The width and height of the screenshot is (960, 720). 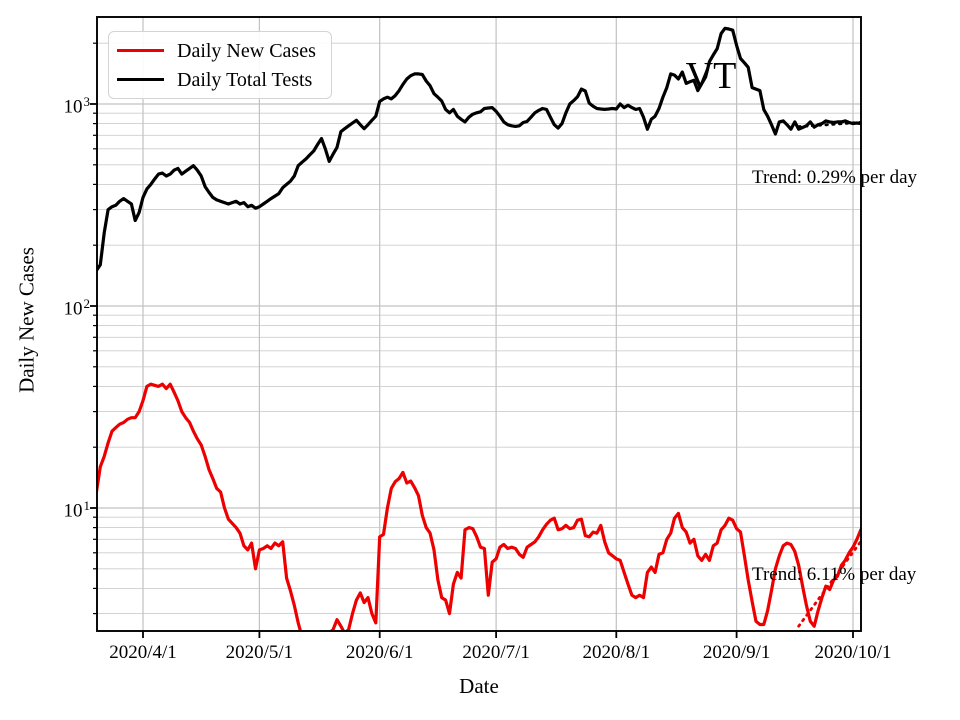 What do you see at coordinates (246, 50) in the screenshot?
I see `legend-label-cases: Daily New Cases` at bounding box center [246, 50].